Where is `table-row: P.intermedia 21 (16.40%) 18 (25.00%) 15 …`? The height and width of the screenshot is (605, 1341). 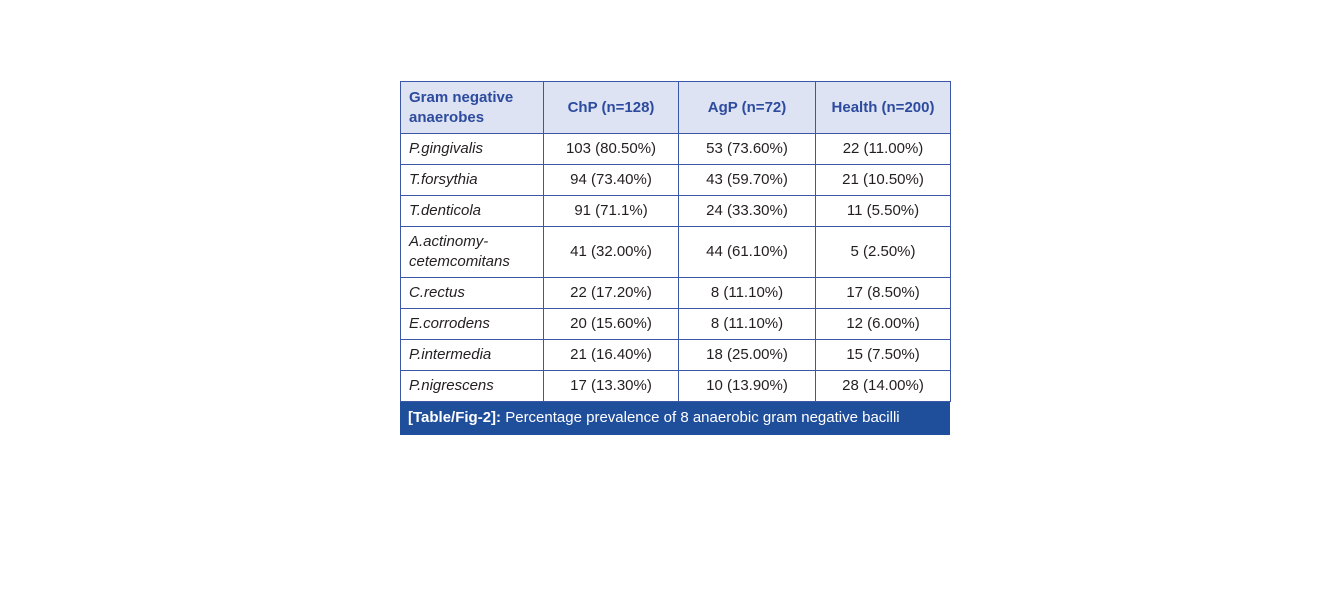 table-row: P.intermedia 21 (16.40%) 18 (25.00%) 15 … is located at coordinates (675, 355).